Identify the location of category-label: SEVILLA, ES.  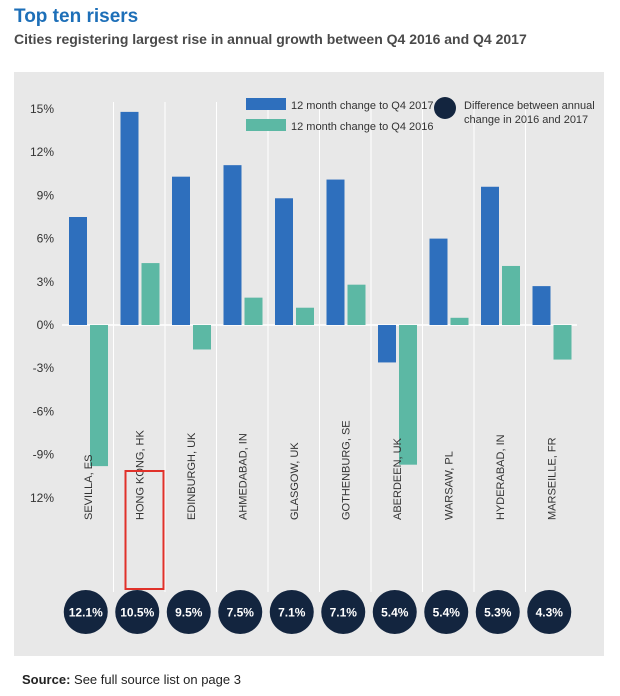
(89, 487).